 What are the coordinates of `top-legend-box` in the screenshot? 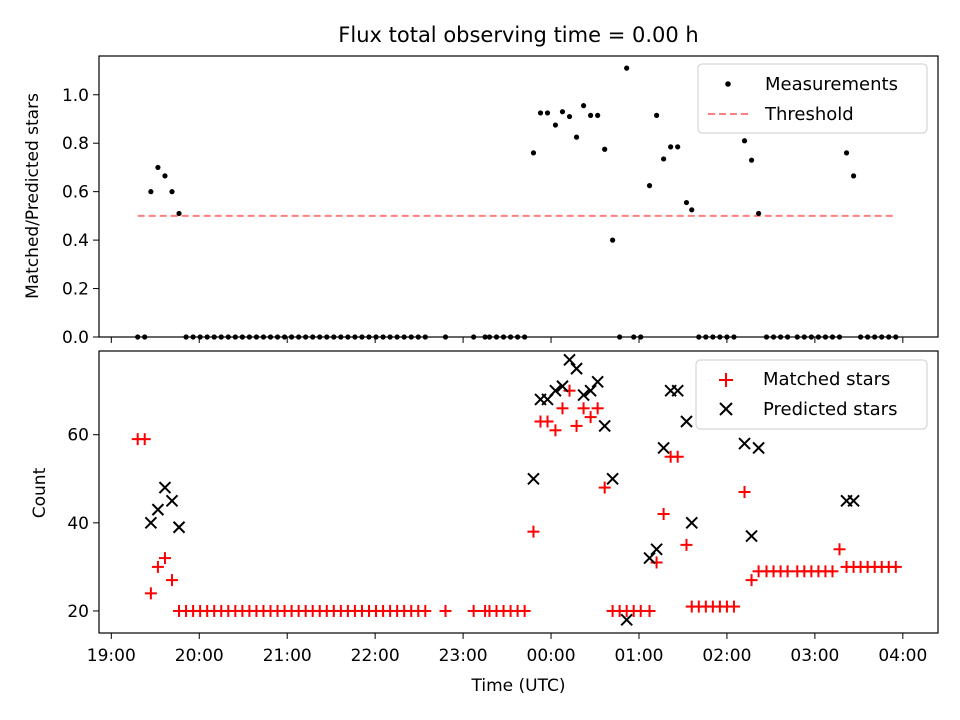 It's located at (812, 98).